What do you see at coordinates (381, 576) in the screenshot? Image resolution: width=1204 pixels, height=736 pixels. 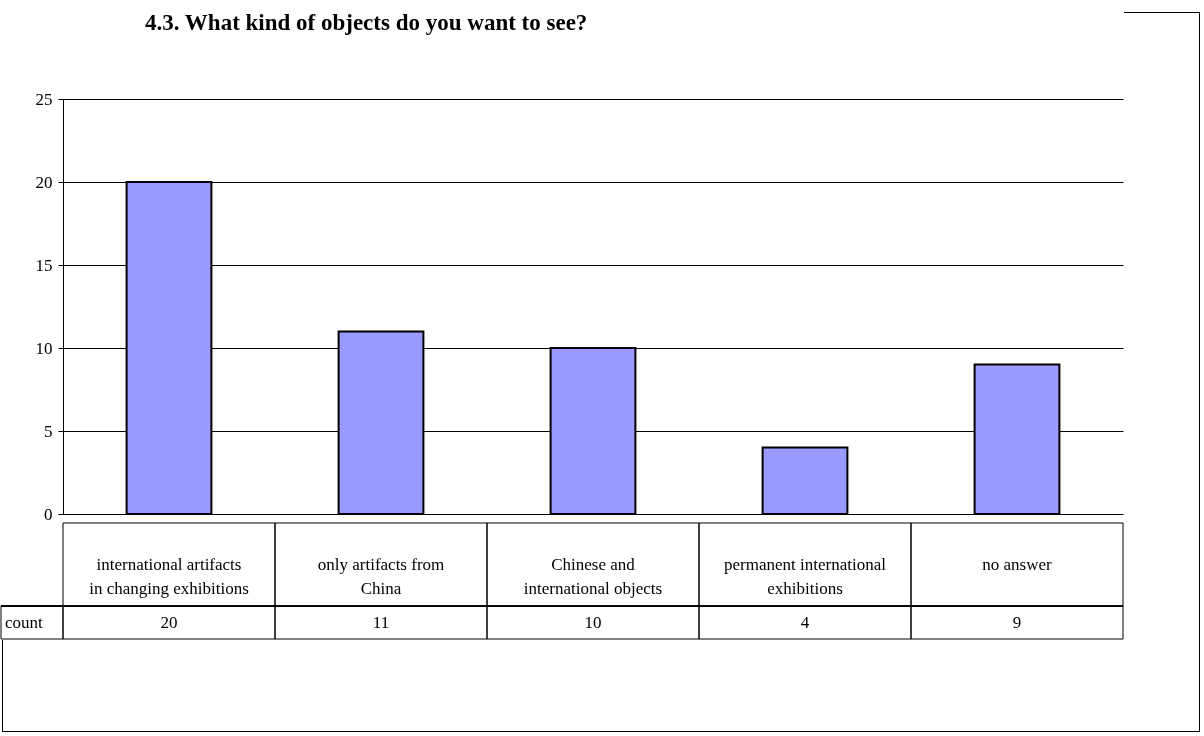 I see `x-tick-label: only artifacts from China` at bounding box center [381, 576].